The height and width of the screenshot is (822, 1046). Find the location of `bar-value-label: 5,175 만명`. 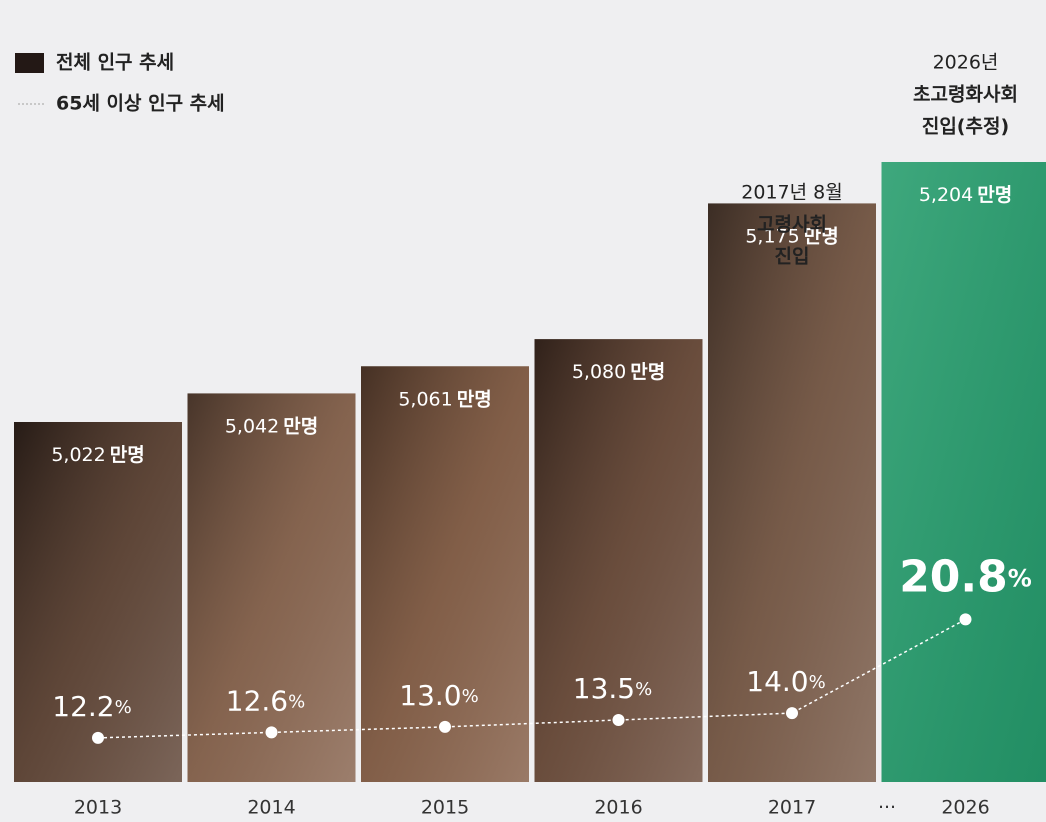

bar-value-label: 5,175 만명 is located at coordinates (791, 236).